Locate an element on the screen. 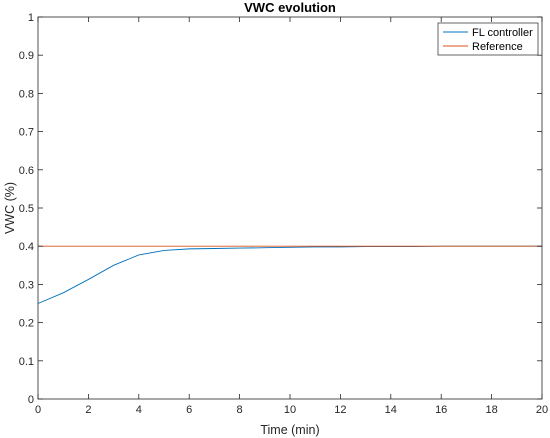  x-tick-label: 6 is located at coordinates (189, 410).